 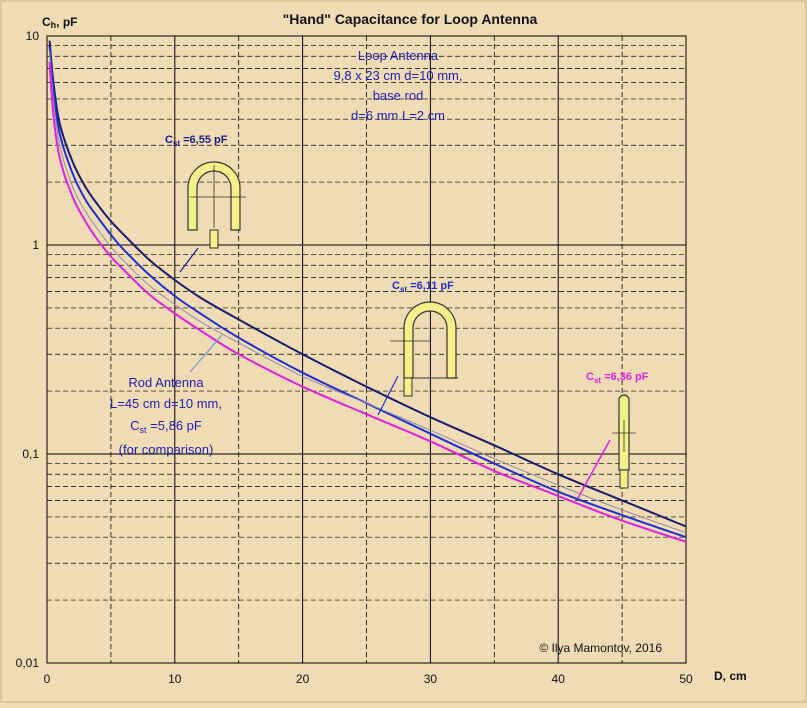 I want to click on label-cst-636-rest: =6,36 pF, so click(x=625, y=377).